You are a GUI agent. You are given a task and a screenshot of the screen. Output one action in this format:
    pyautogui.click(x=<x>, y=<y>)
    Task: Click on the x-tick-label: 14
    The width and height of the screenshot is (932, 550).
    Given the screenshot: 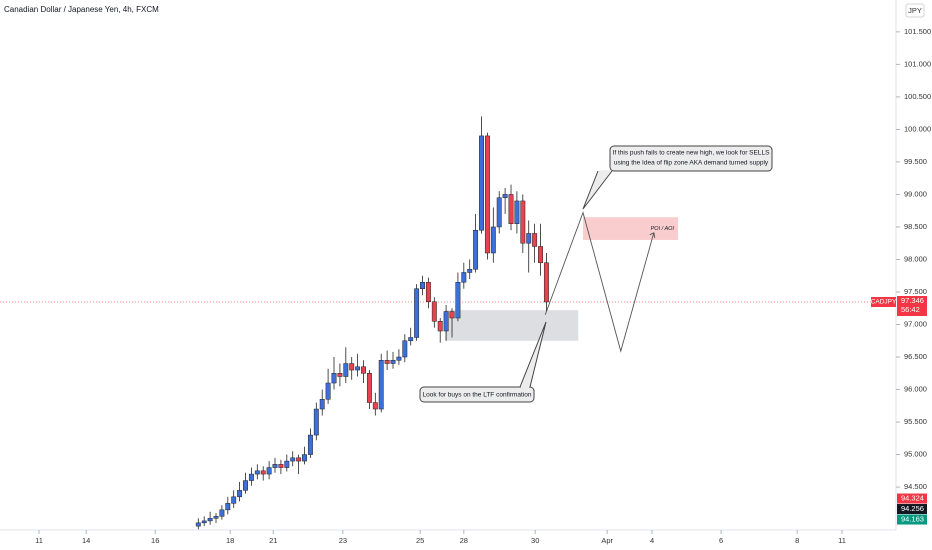 What is the action you would take?
    pyautogui.click(x=86, y=540)
    